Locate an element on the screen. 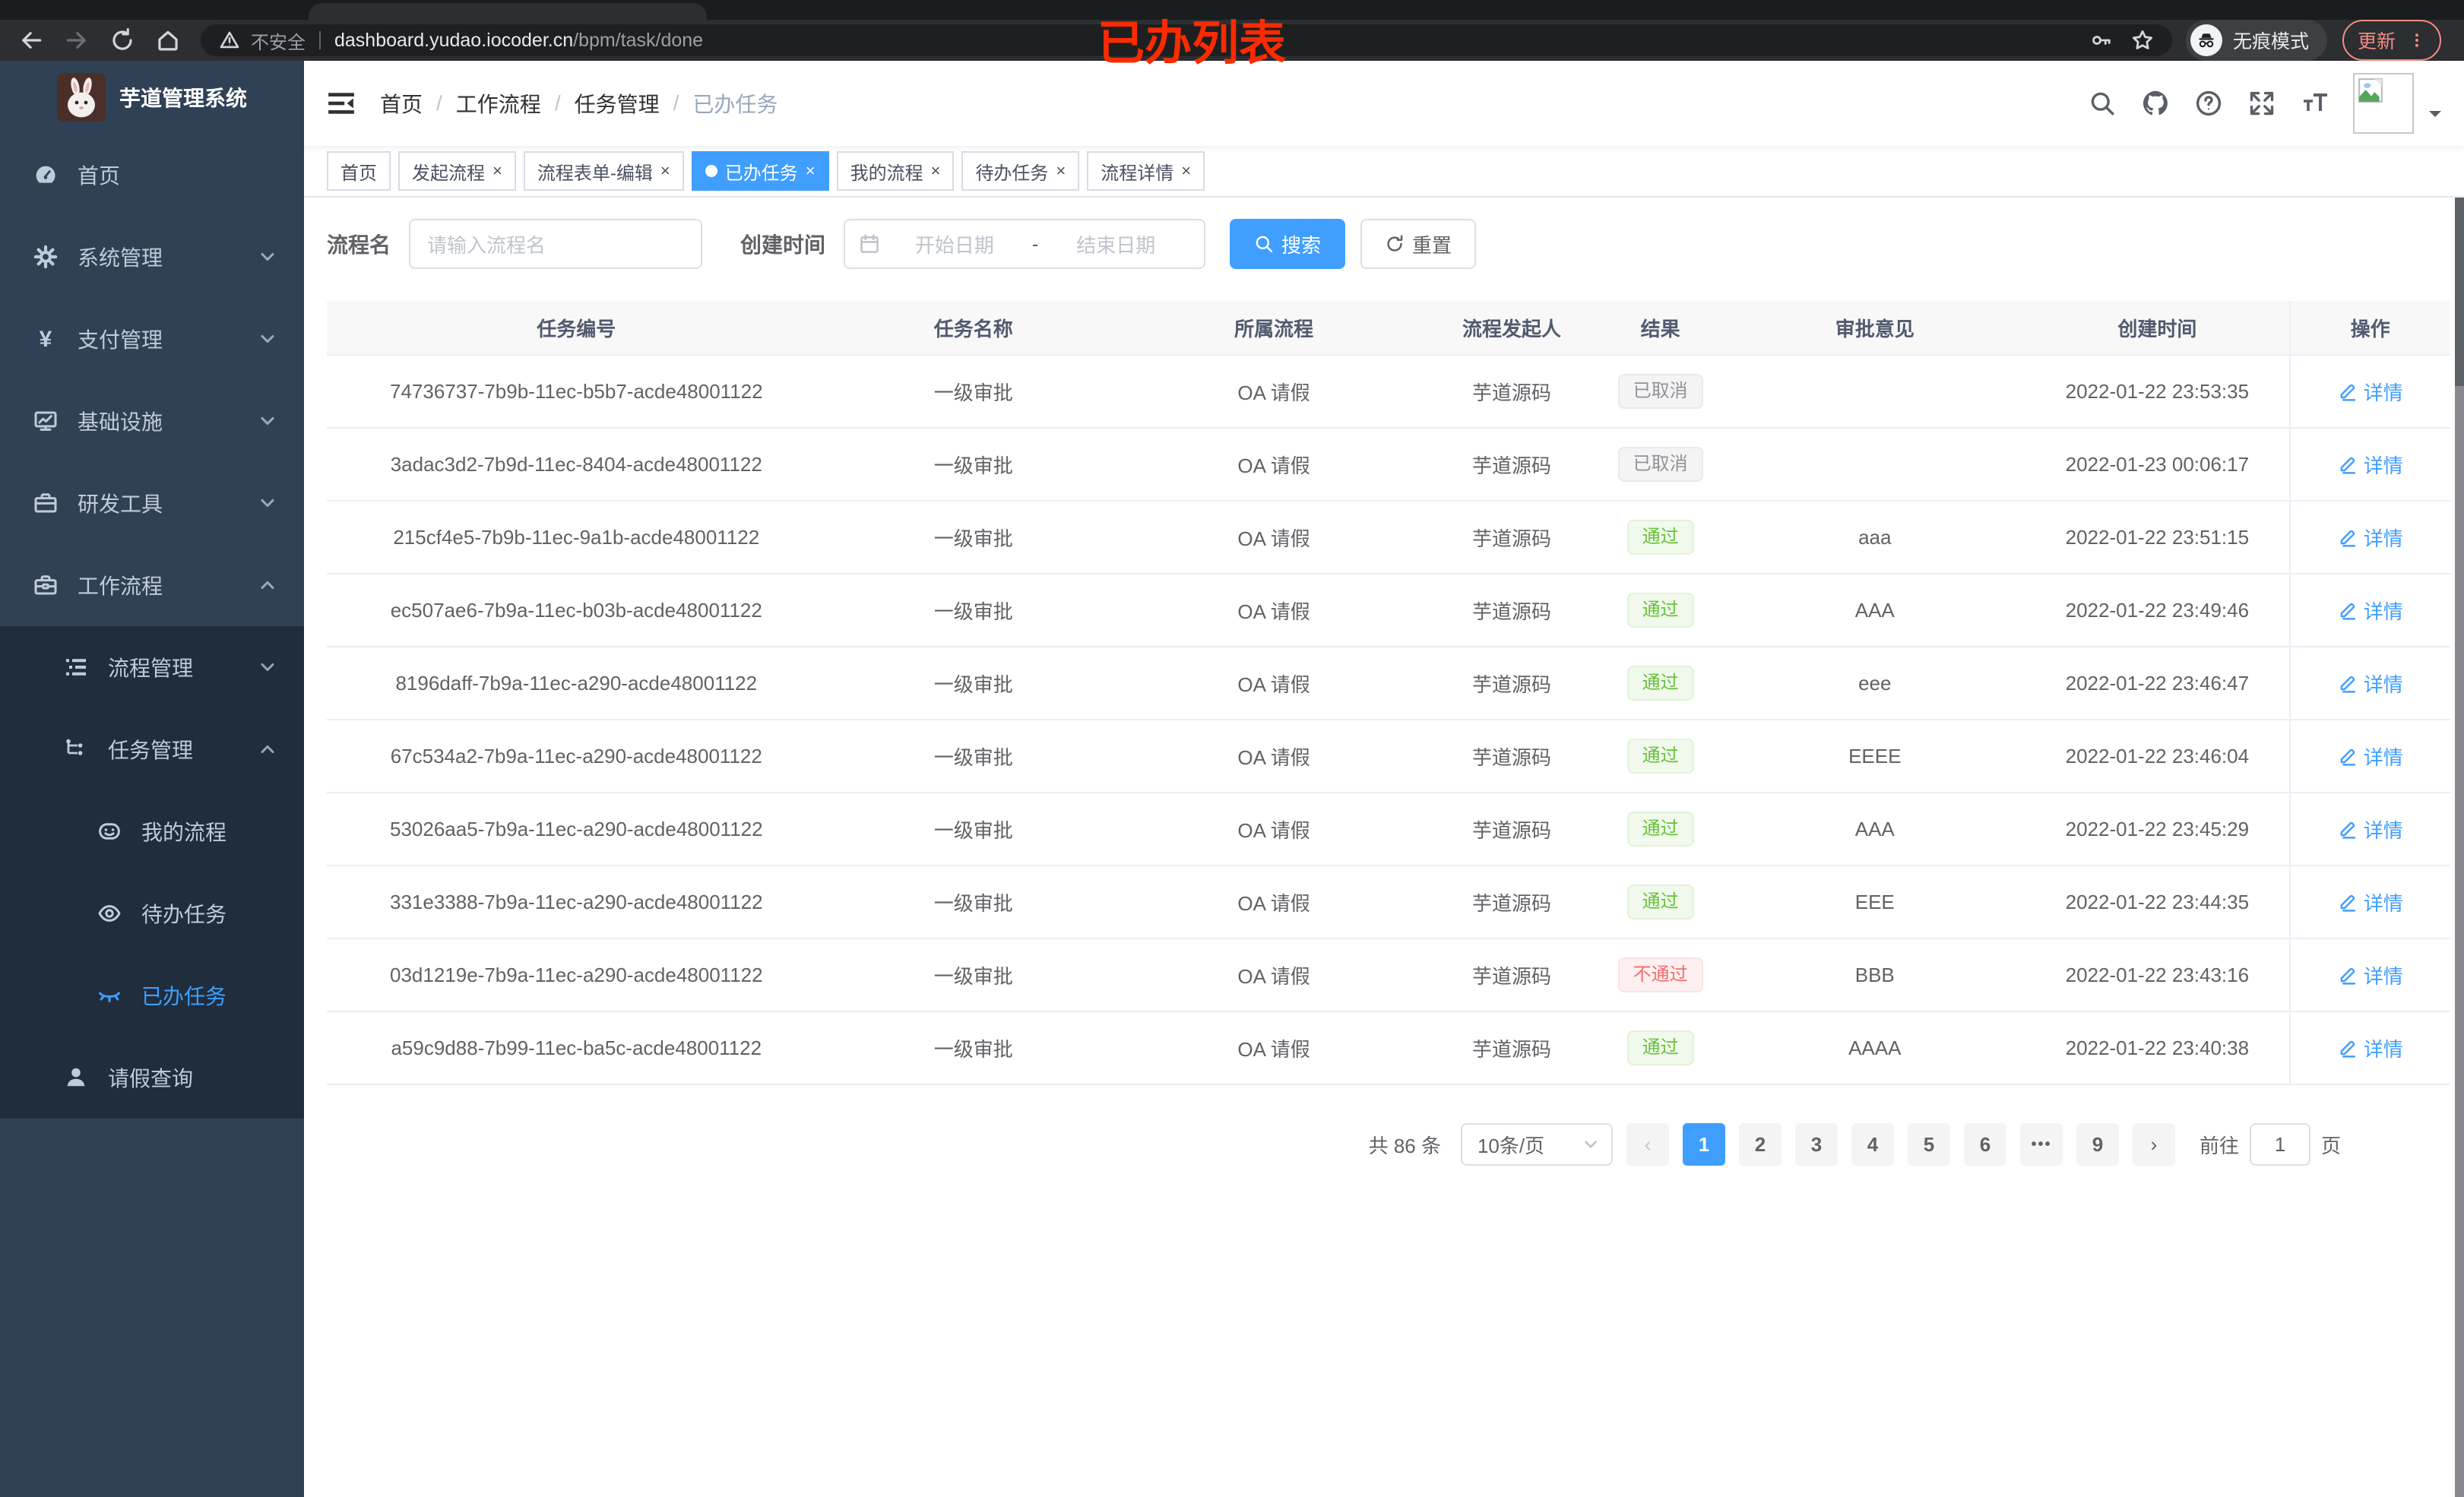 This screenshot has width=2464, height=1497. window-scrollbar is located at coordinates (2459, 779).